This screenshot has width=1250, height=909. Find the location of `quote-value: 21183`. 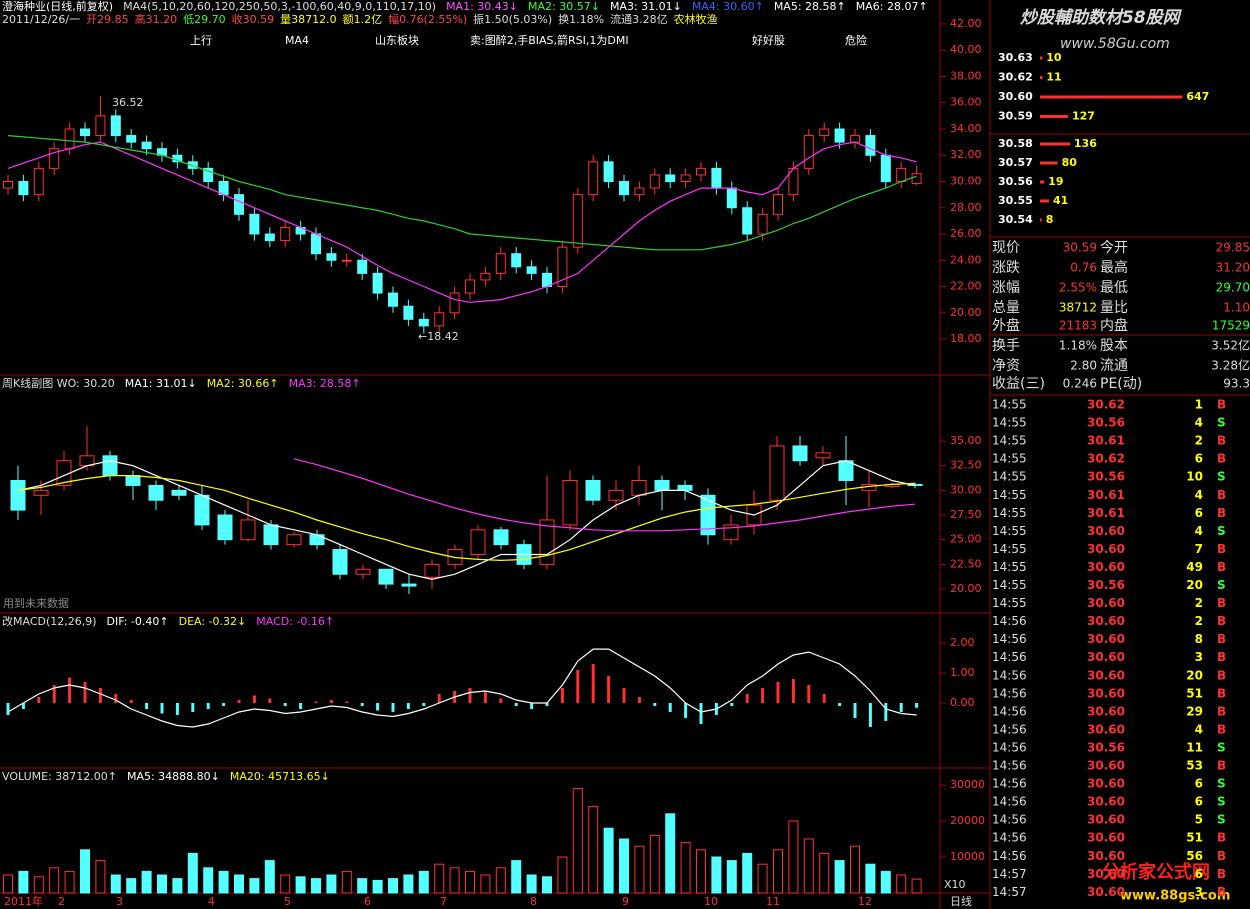

quote-value: 21183 is located at coordinates (1078, 326).